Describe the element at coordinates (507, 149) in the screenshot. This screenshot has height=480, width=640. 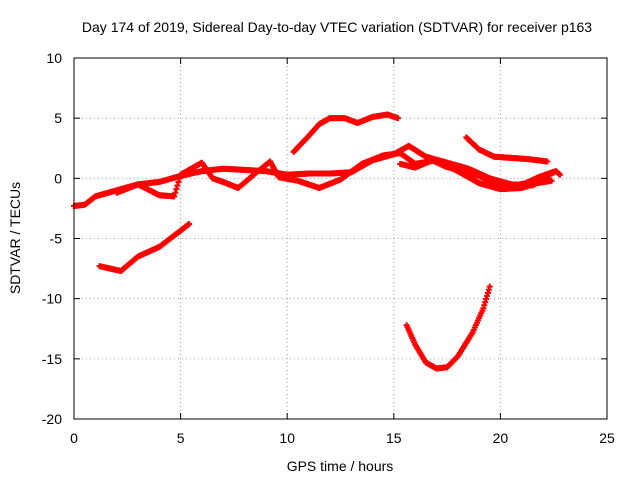
I see `series-s5` at that location.